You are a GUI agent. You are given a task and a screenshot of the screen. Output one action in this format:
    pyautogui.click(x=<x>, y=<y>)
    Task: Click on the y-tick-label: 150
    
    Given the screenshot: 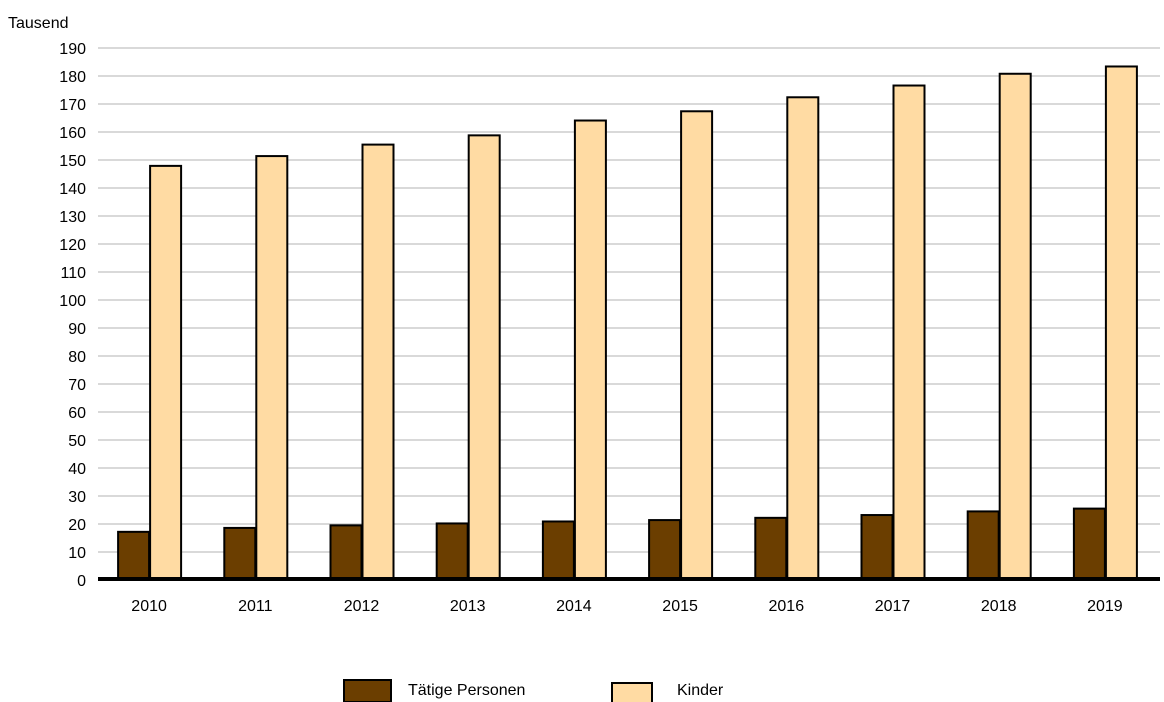 What is the action you would take?
    pyautogui.click(x=72, y=161)
    